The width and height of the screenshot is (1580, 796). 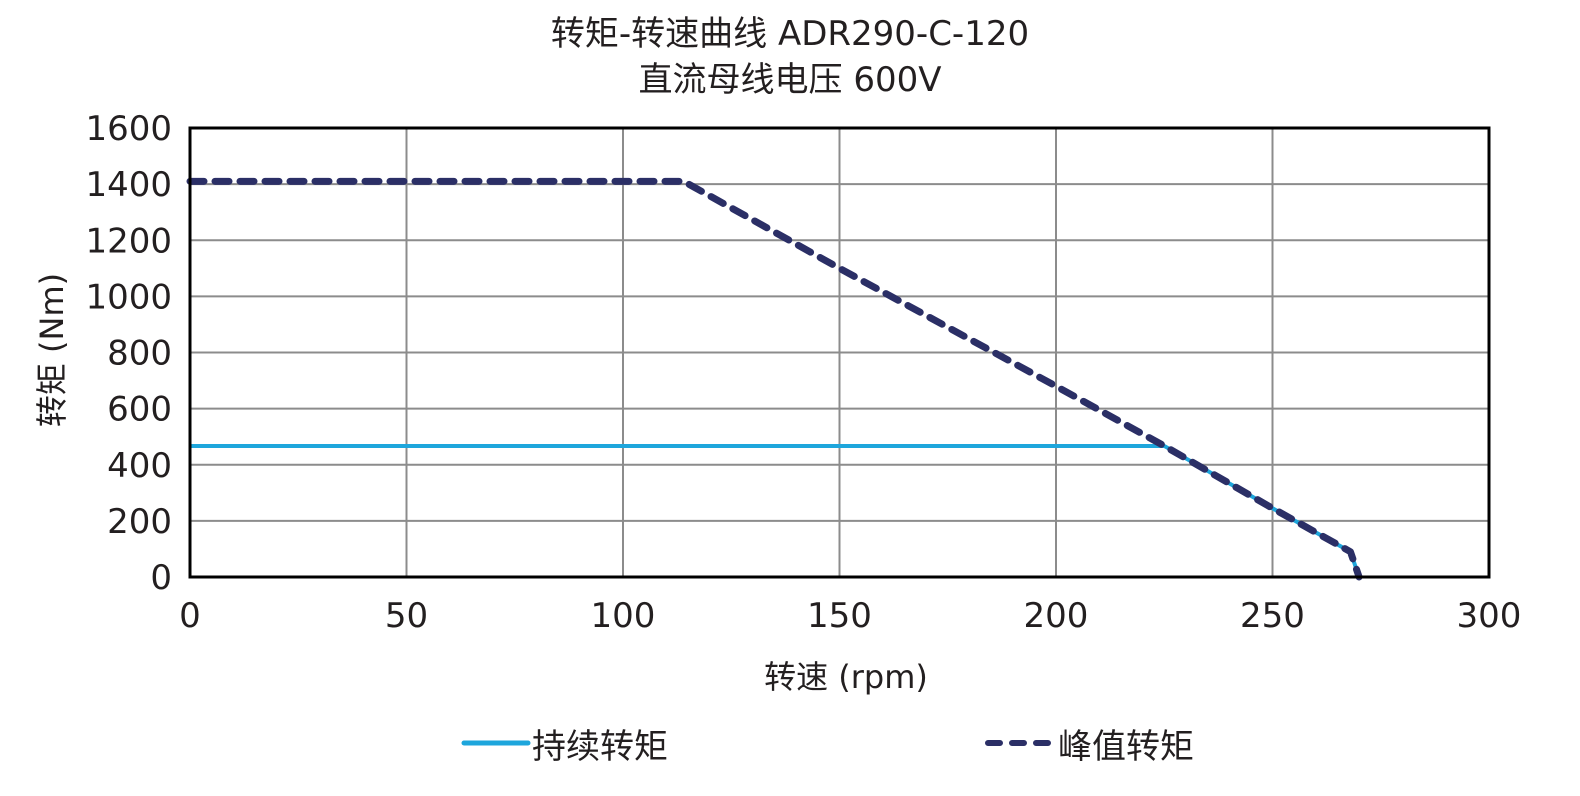 I want to click on x-tick-labels: 0 50 100 150 200 250 300, so click(x=850, y=616).